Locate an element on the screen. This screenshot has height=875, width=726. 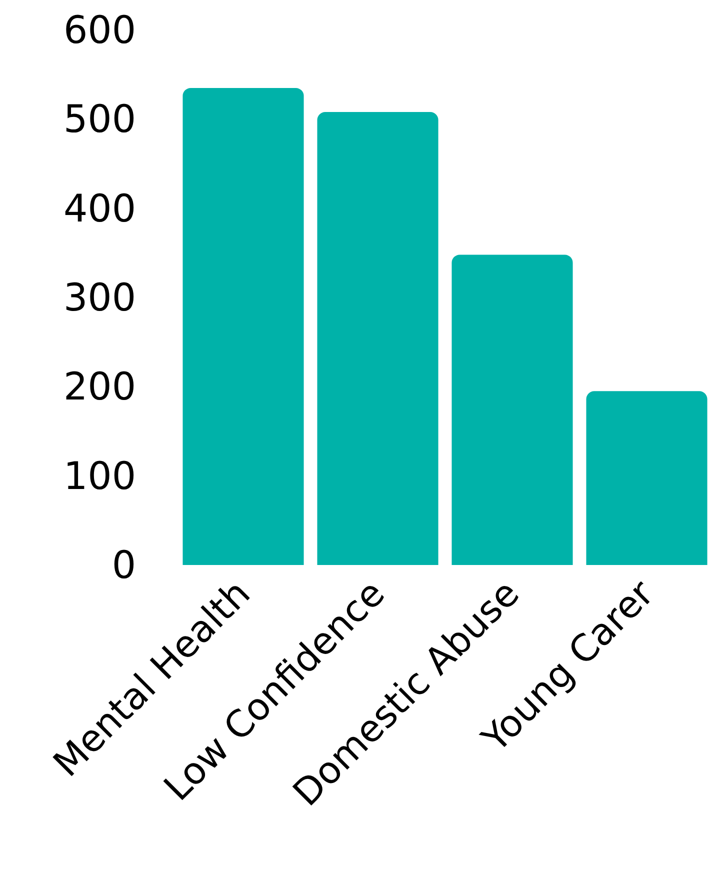
y-tick-label: 400 is located at coordinates (99, 208).